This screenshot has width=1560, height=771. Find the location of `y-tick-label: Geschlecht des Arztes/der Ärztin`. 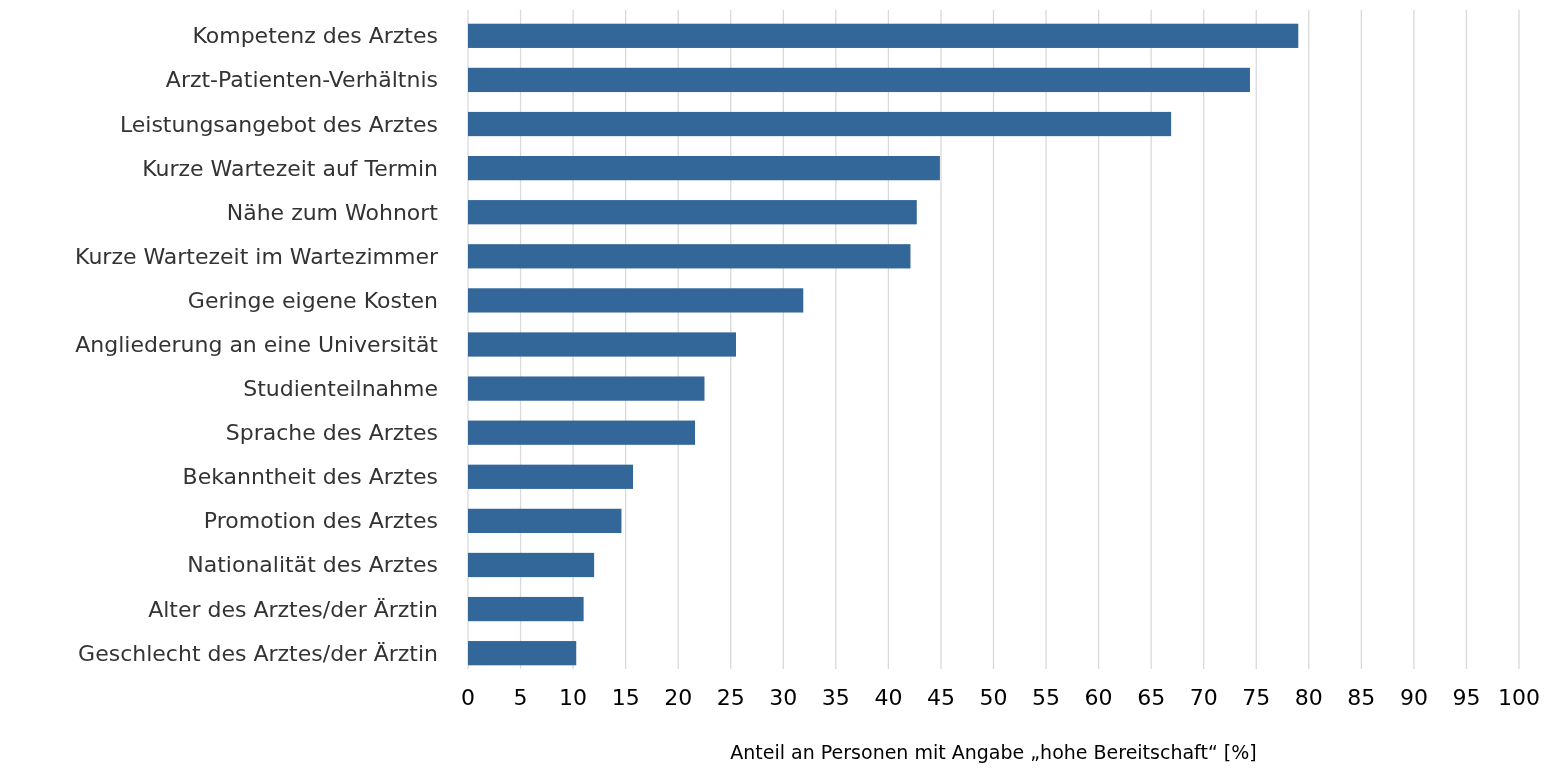

y-tick-label: Geschlecht des Arztes/der Ärztin is located at coordinates (258, 653).